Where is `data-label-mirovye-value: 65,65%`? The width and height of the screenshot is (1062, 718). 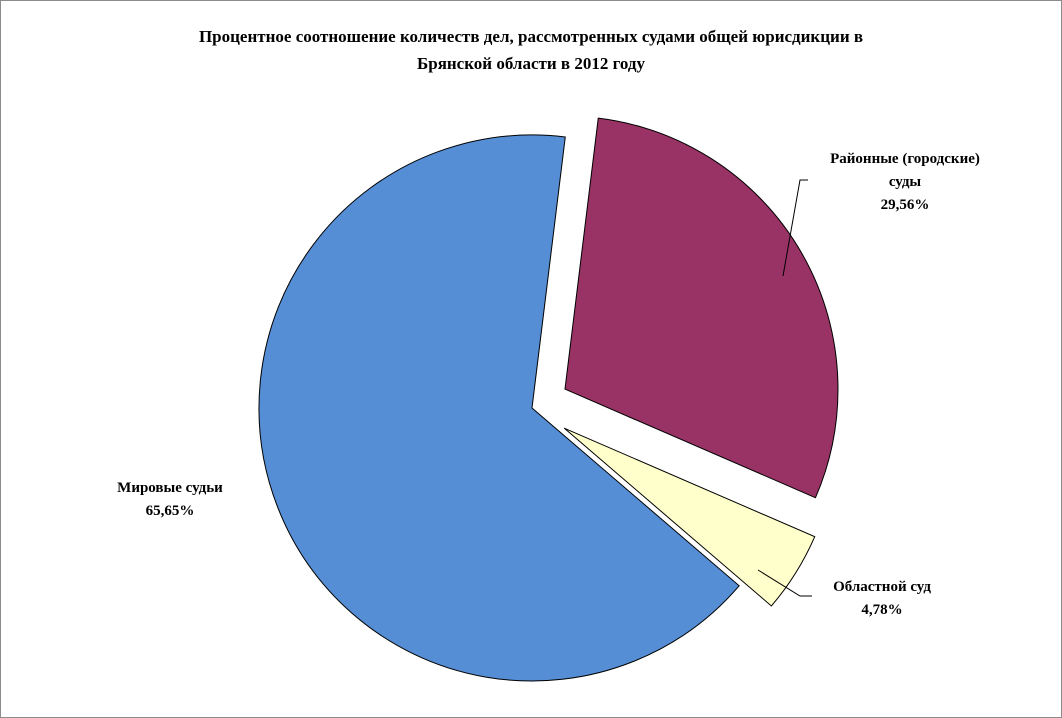 data-label-mirovye-value: 65,65% is located at coordinates (170, 511).